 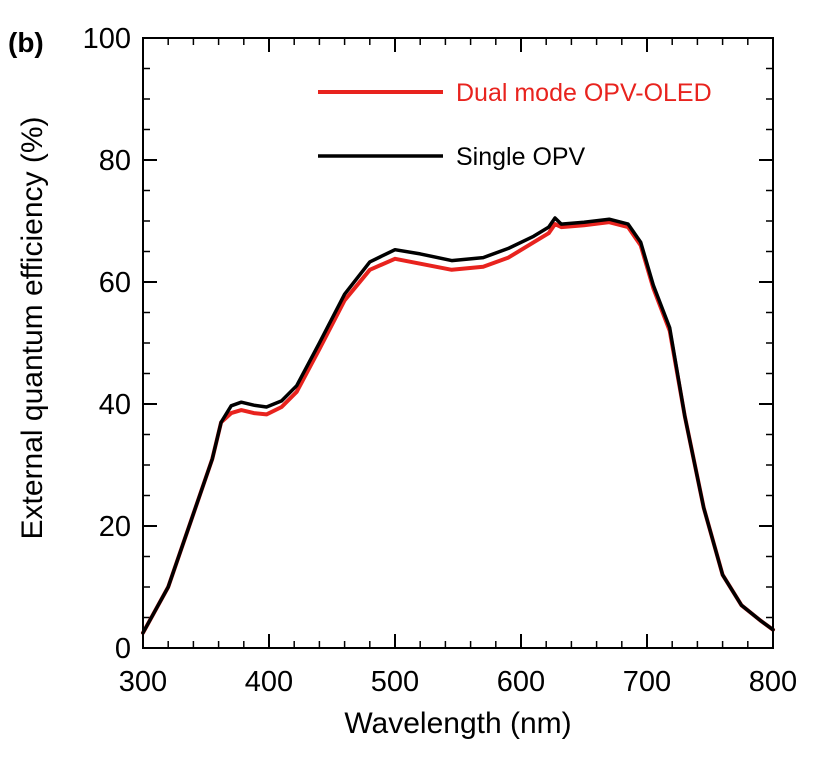 What do you see at coordinates (32, 328) in the screenshot?
I see `y-axis-title: External quantum efficiency (%)` at bounding box center [32, 328].